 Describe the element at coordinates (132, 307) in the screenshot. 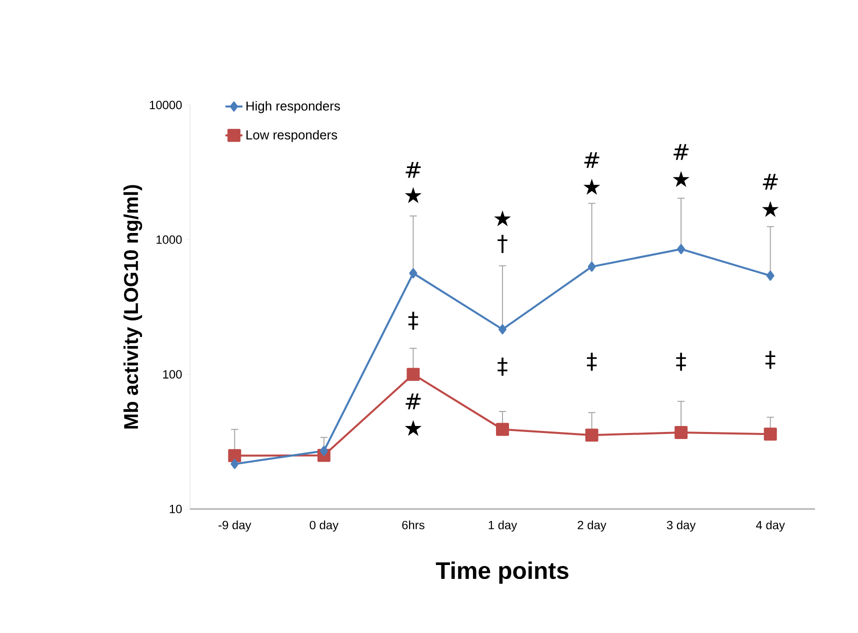

I see `y-axis-title: Mb activity (LOG10 ng/ml)` at that location.